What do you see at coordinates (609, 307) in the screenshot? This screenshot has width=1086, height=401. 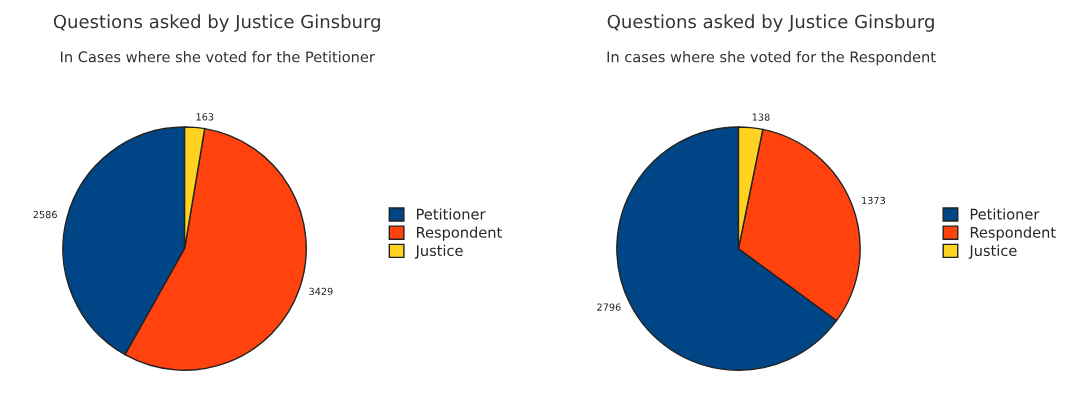 I see `data-label: 2796` at bounding box center [609, 307].